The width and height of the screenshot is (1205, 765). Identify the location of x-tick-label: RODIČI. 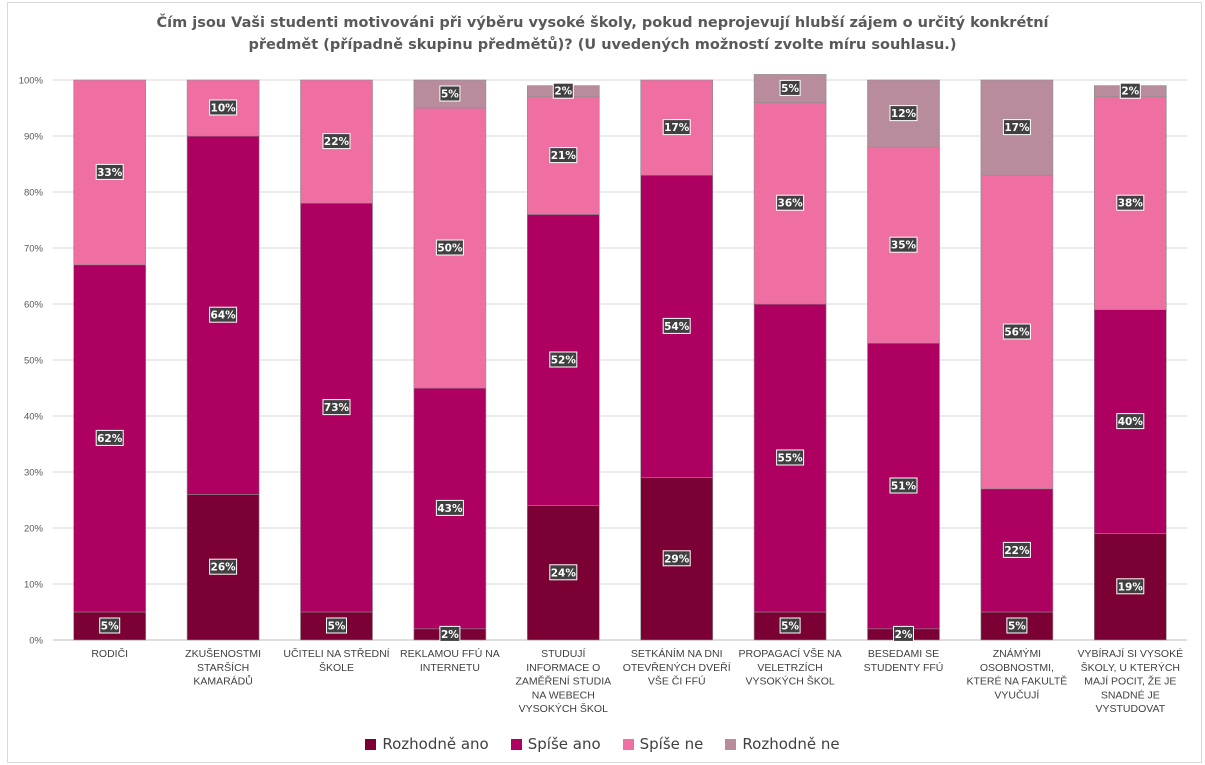
(109, 653).